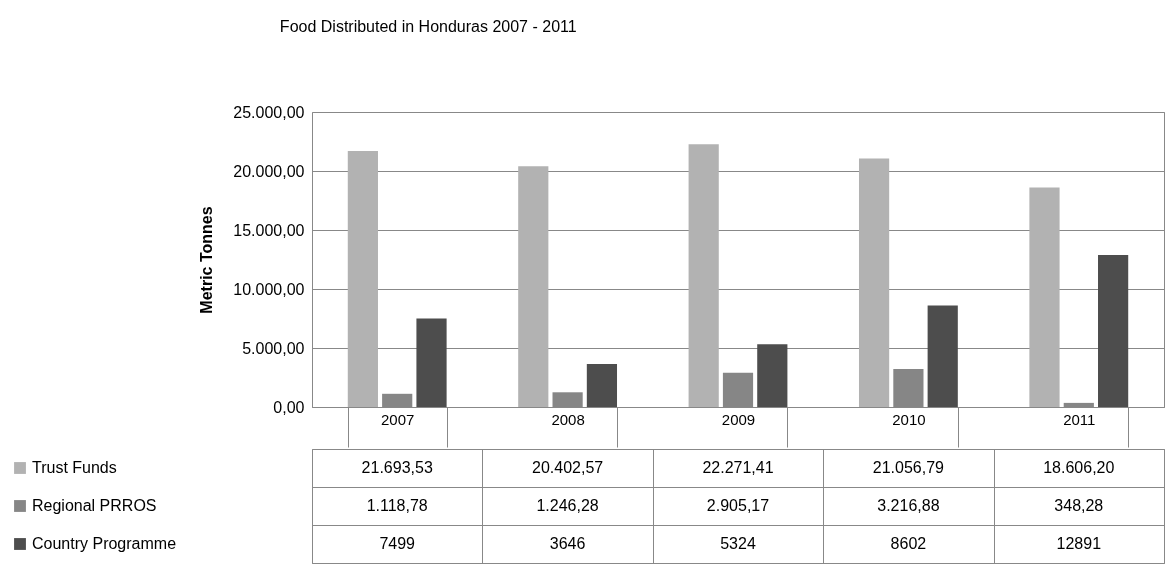  Describe the element at coordinates (104, 543) in the screenshot. I see `legend-label: Country Programme` at that location.